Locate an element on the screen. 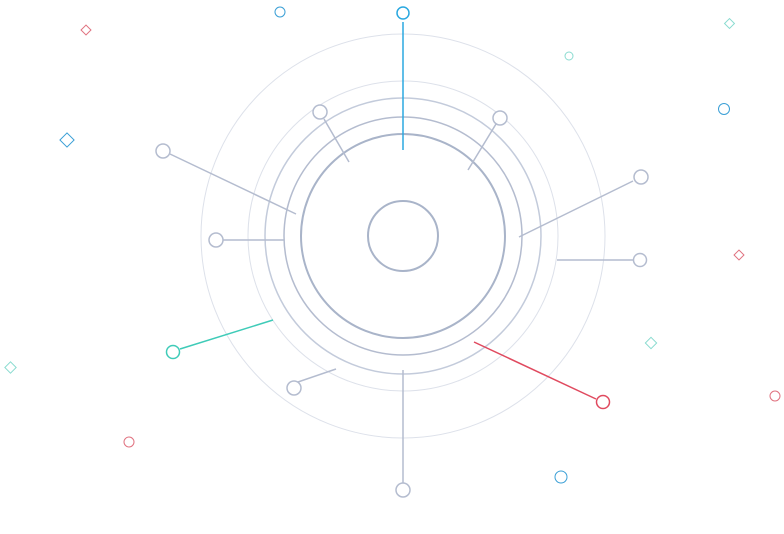 The width and height of the screenshot is (784, 534). spoke-right-high-node is located at coordinates (641, 177).